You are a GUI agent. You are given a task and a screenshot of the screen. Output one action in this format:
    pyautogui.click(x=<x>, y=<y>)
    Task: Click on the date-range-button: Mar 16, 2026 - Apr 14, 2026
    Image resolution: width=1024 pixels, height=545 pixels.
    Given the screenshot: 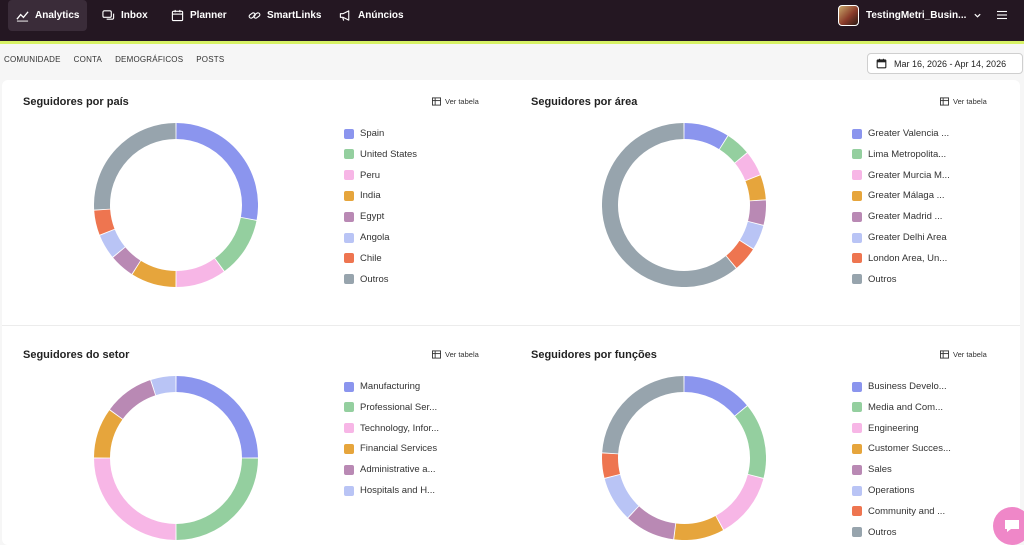 What is the action you would take?
    pyautogui.click(x=945, y=63)
    